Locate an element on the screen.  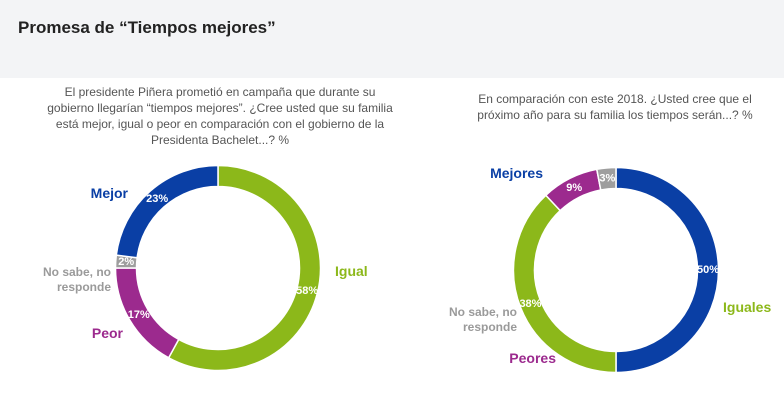
chart-2-value-no-sabe-no-responde: 3% is located at coordinates (607, 178).